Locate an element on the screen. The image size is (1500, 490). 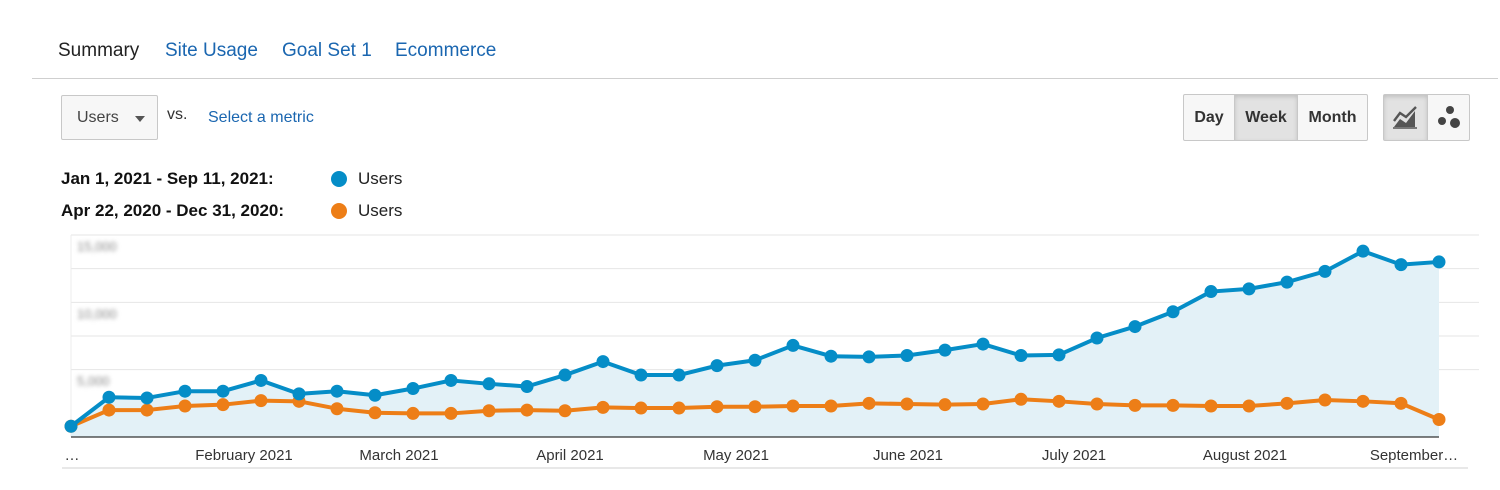
tab-ecommerce: Ecommerce is located at coordinates (446, 50).